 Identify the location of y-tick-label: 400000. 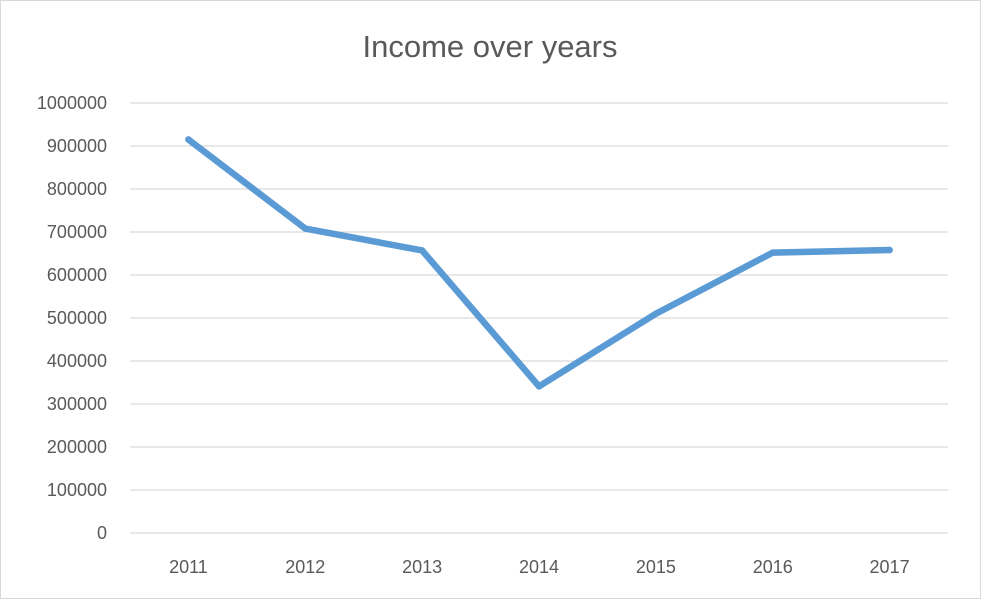
(77, 361).